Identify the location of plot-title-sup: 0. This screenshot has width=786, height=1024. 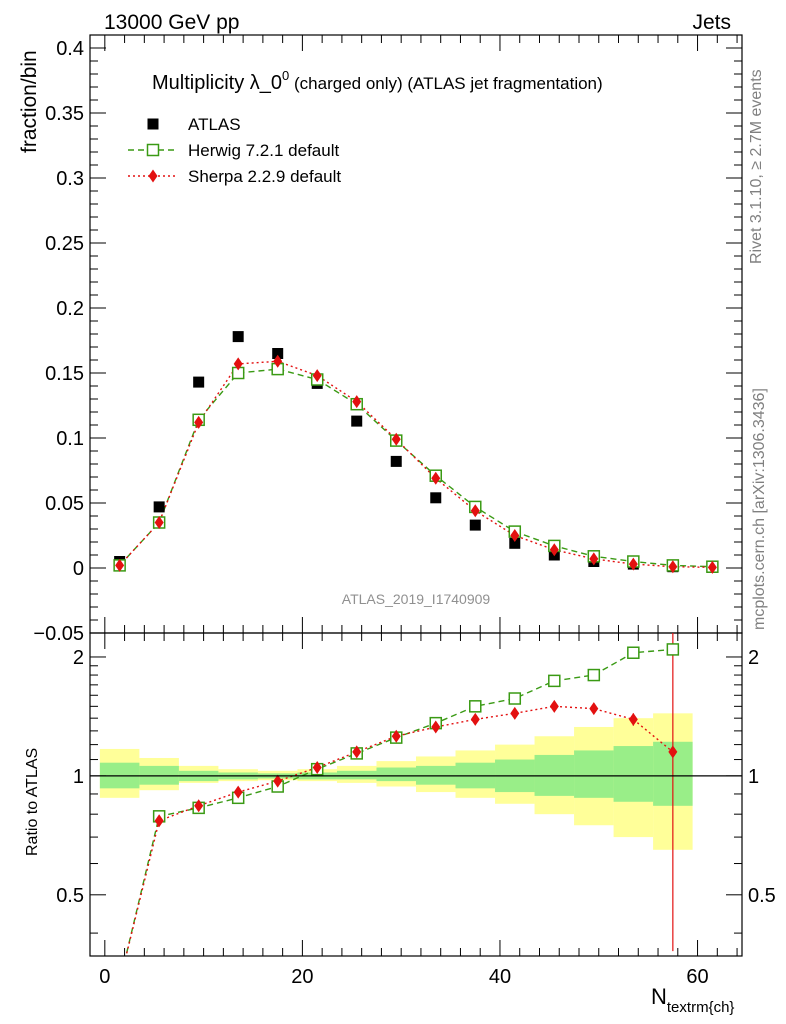
(285, 75).